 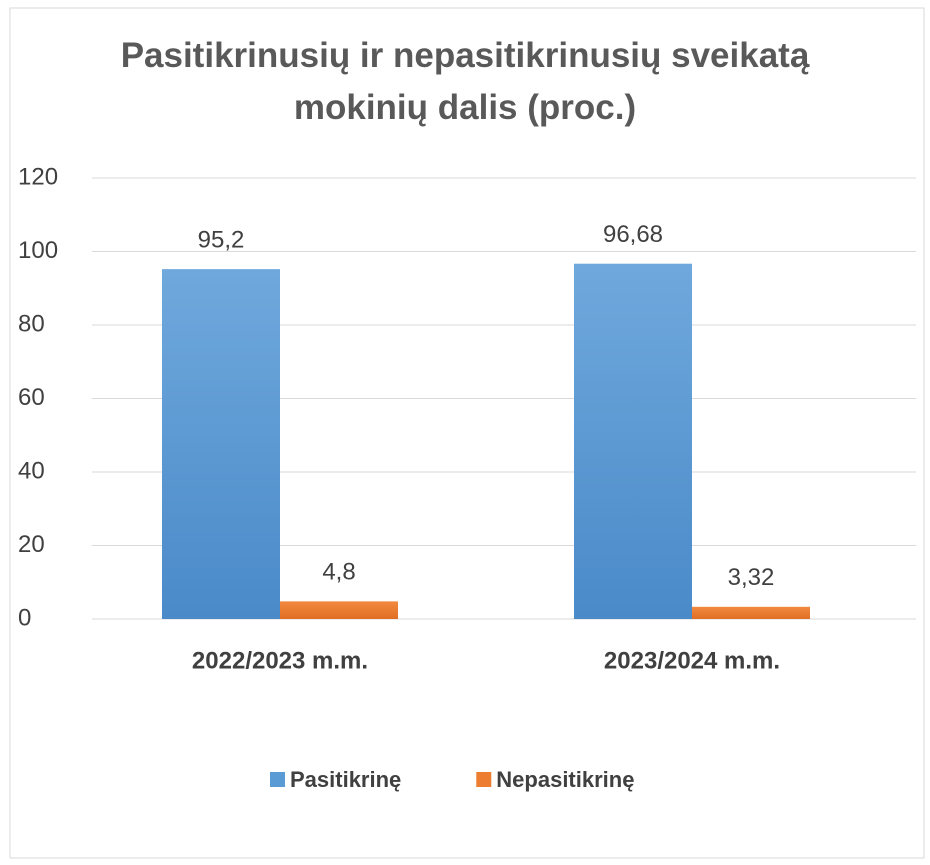 I want to click on y-tick-label: 100, so click(x=38, y=250).